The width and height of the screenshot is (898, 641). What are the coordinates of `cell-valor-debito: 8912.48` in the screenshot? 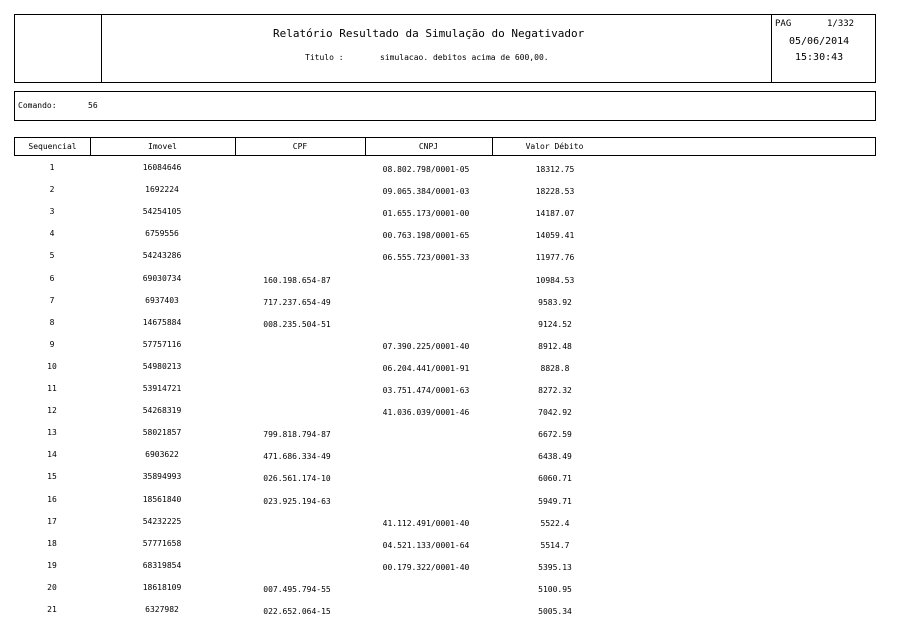 It's located at (555, 346).